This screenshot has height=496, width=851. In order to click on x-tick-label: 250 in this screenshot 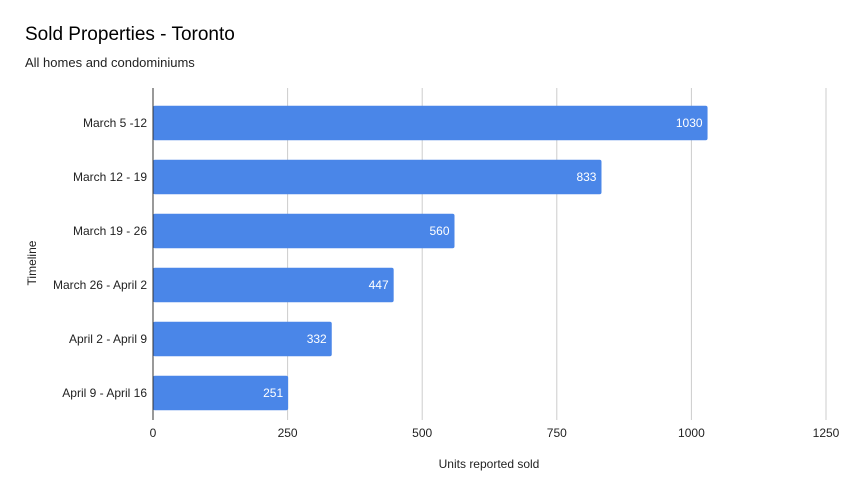, I will do `click(288, 433)`.